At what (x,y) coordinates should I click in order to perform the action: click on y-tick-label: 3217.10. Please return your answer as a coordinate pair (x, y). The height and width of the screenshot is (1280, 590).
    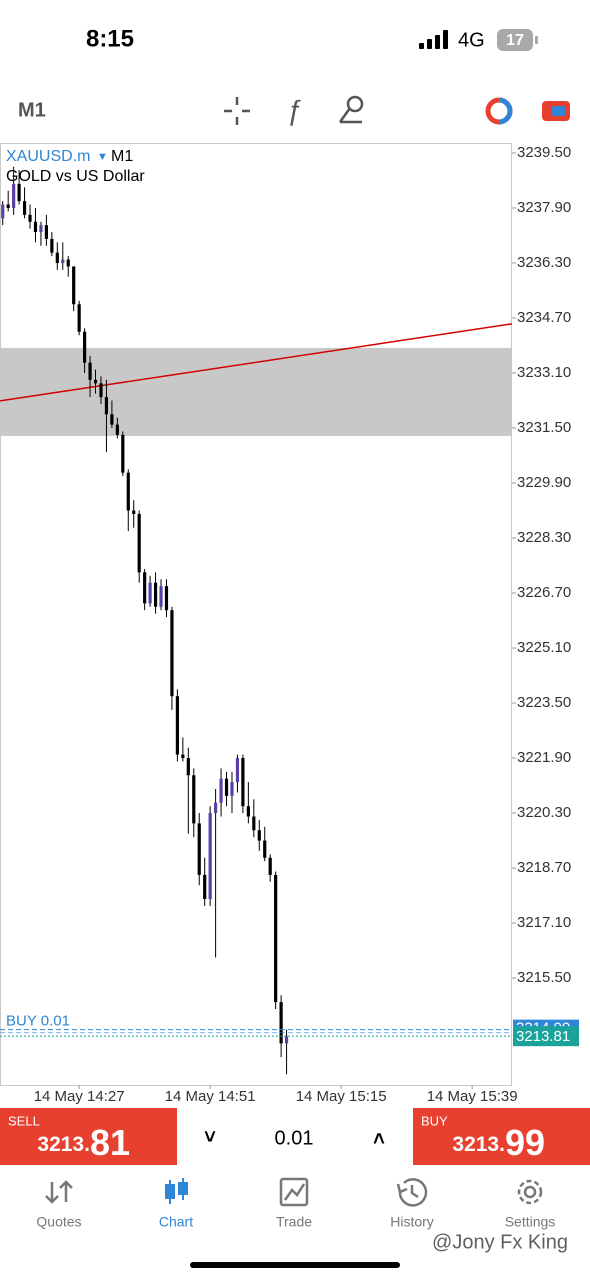
    Looking at the image, I should click on (544, 922).